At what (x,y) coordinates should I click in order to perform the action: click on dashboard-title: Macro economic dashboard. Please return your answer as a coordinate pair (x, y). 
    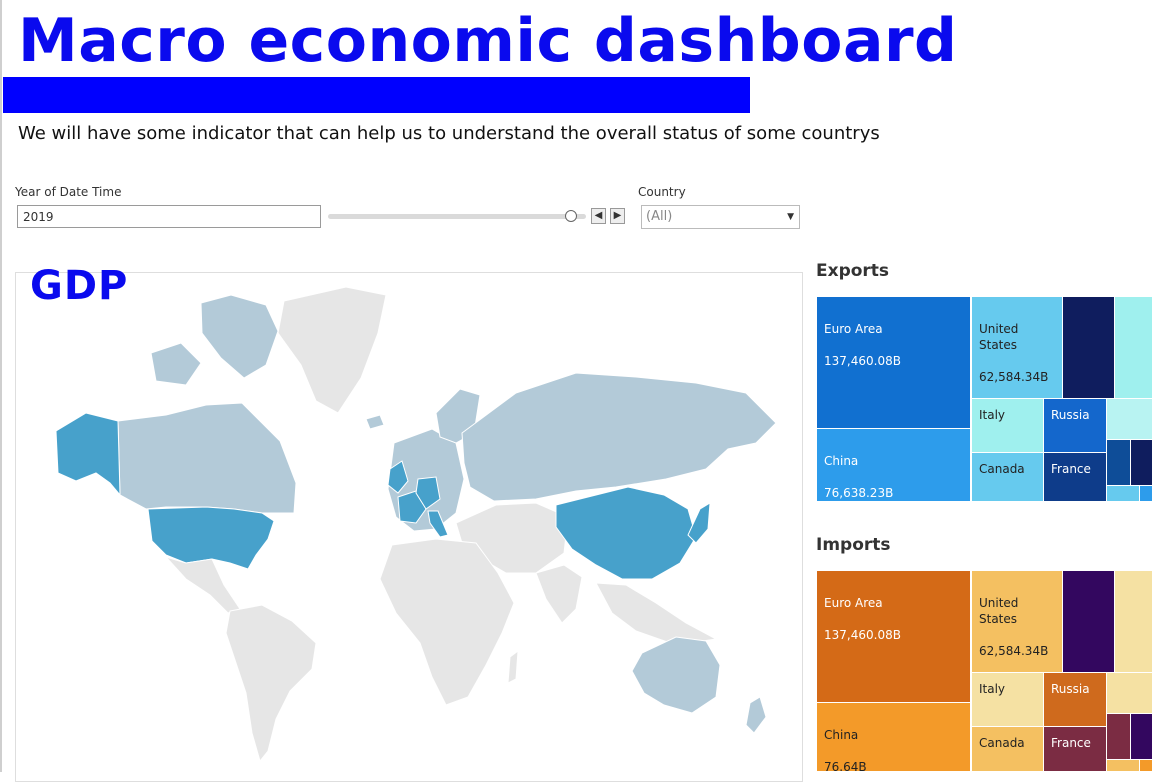
    Looking at the image, I should click on (488, 41).